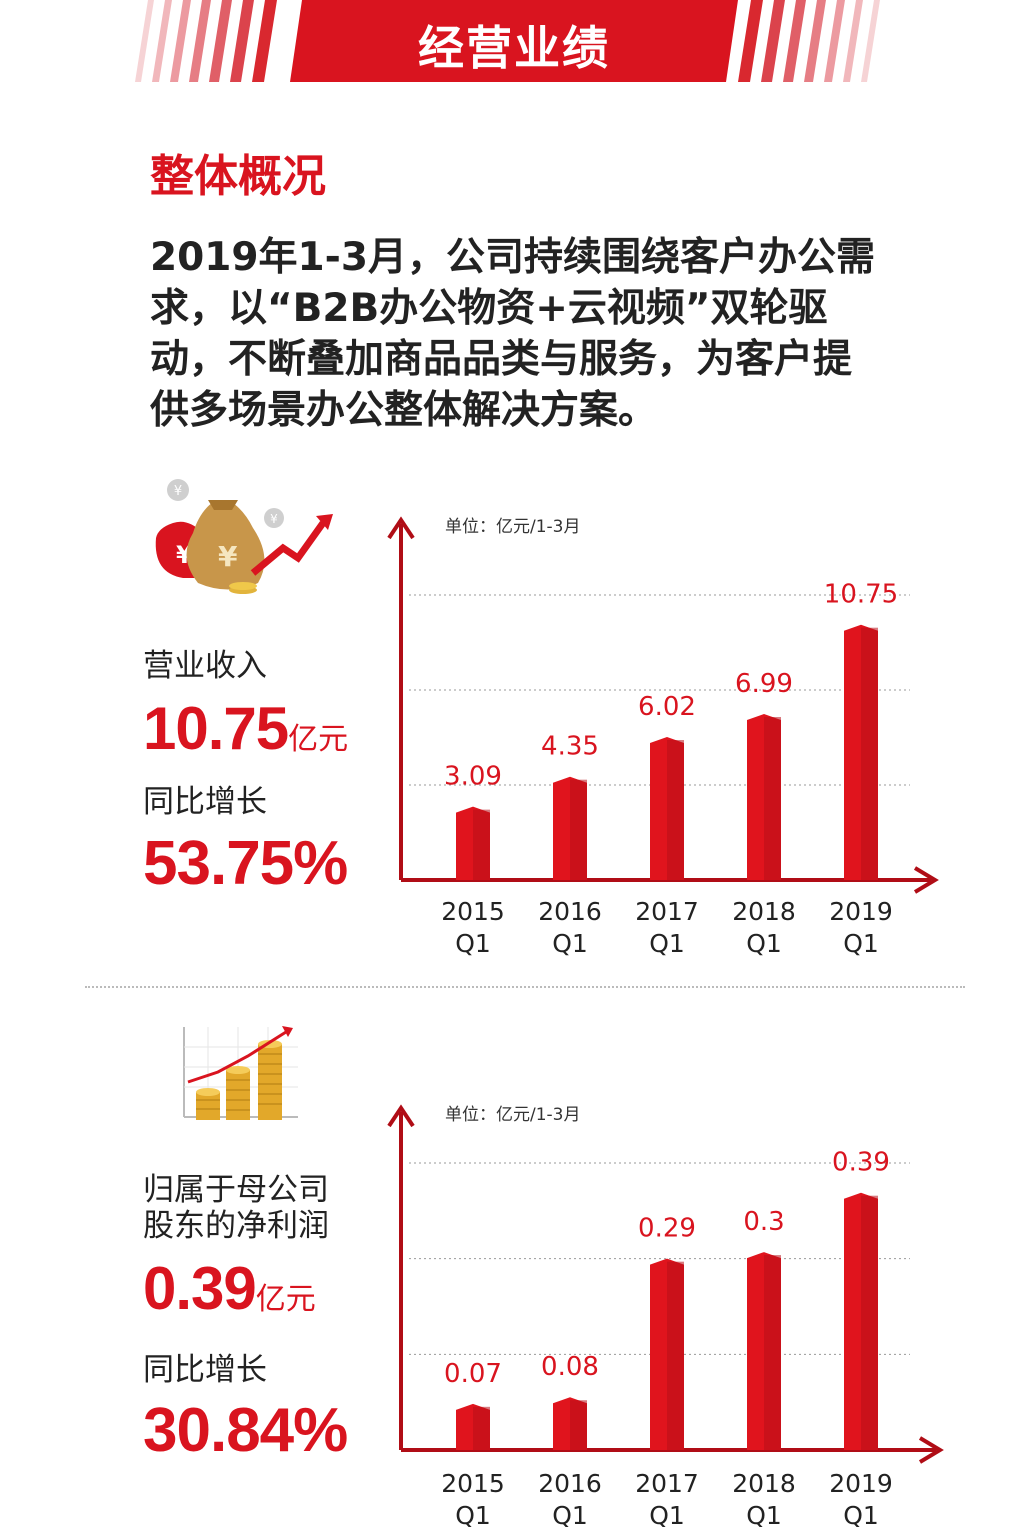  I want to click on profit-label-line1: 归属于母公司, so click(236, 1190).